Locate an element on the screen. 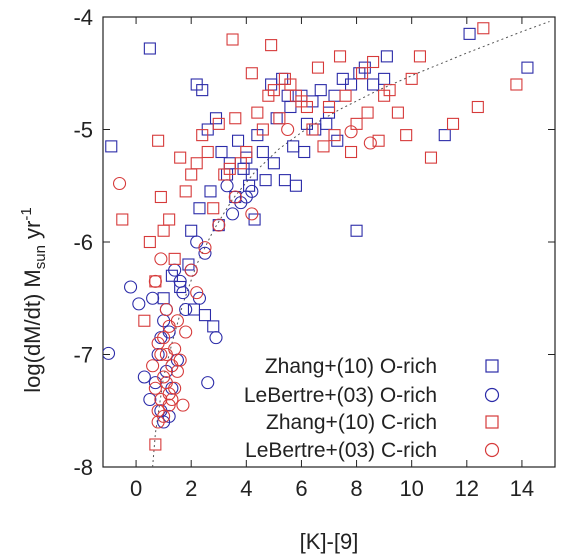 The width and height of the screenshot is (570, 559). x-tick-label: 6 is located at coordinates (301, 488).